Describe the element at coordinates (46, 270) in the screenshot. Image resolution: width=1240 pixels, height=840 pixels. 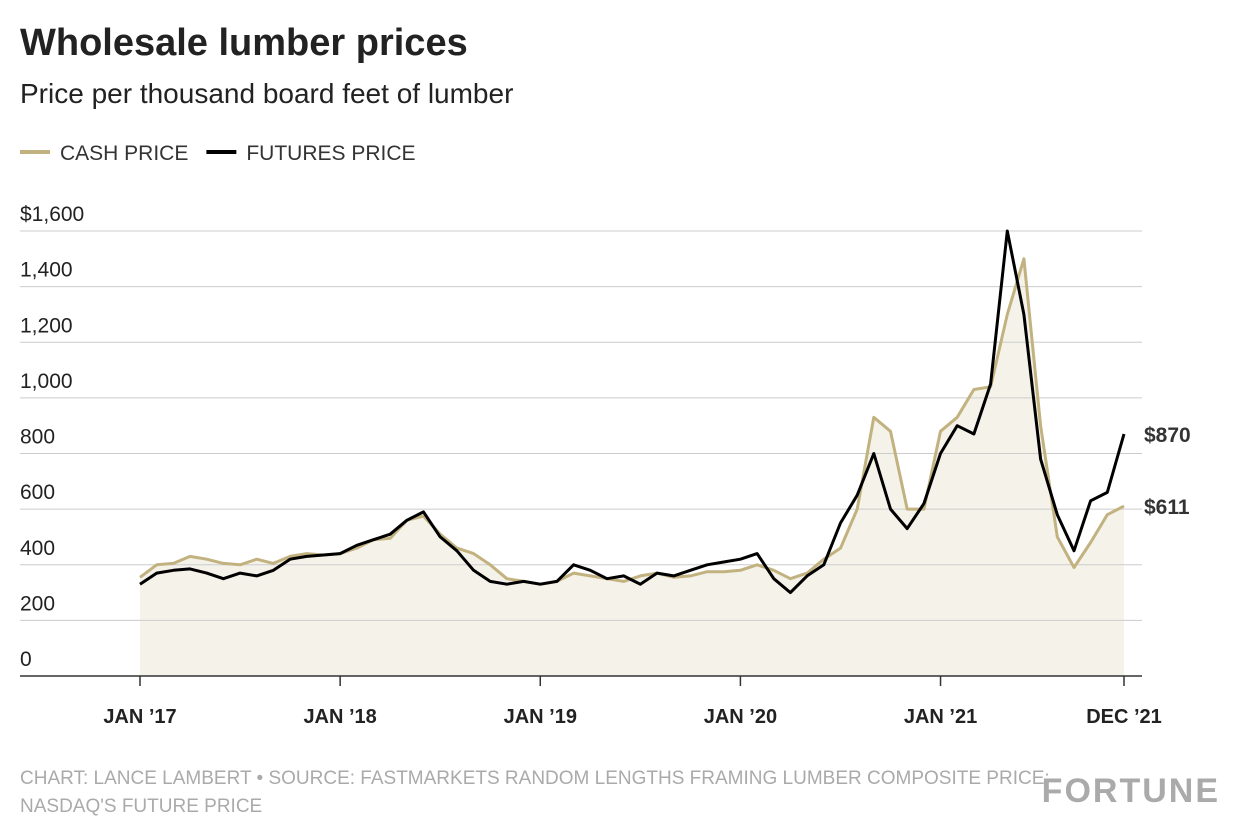
I see `y-tick-label: 1,400` at that location.